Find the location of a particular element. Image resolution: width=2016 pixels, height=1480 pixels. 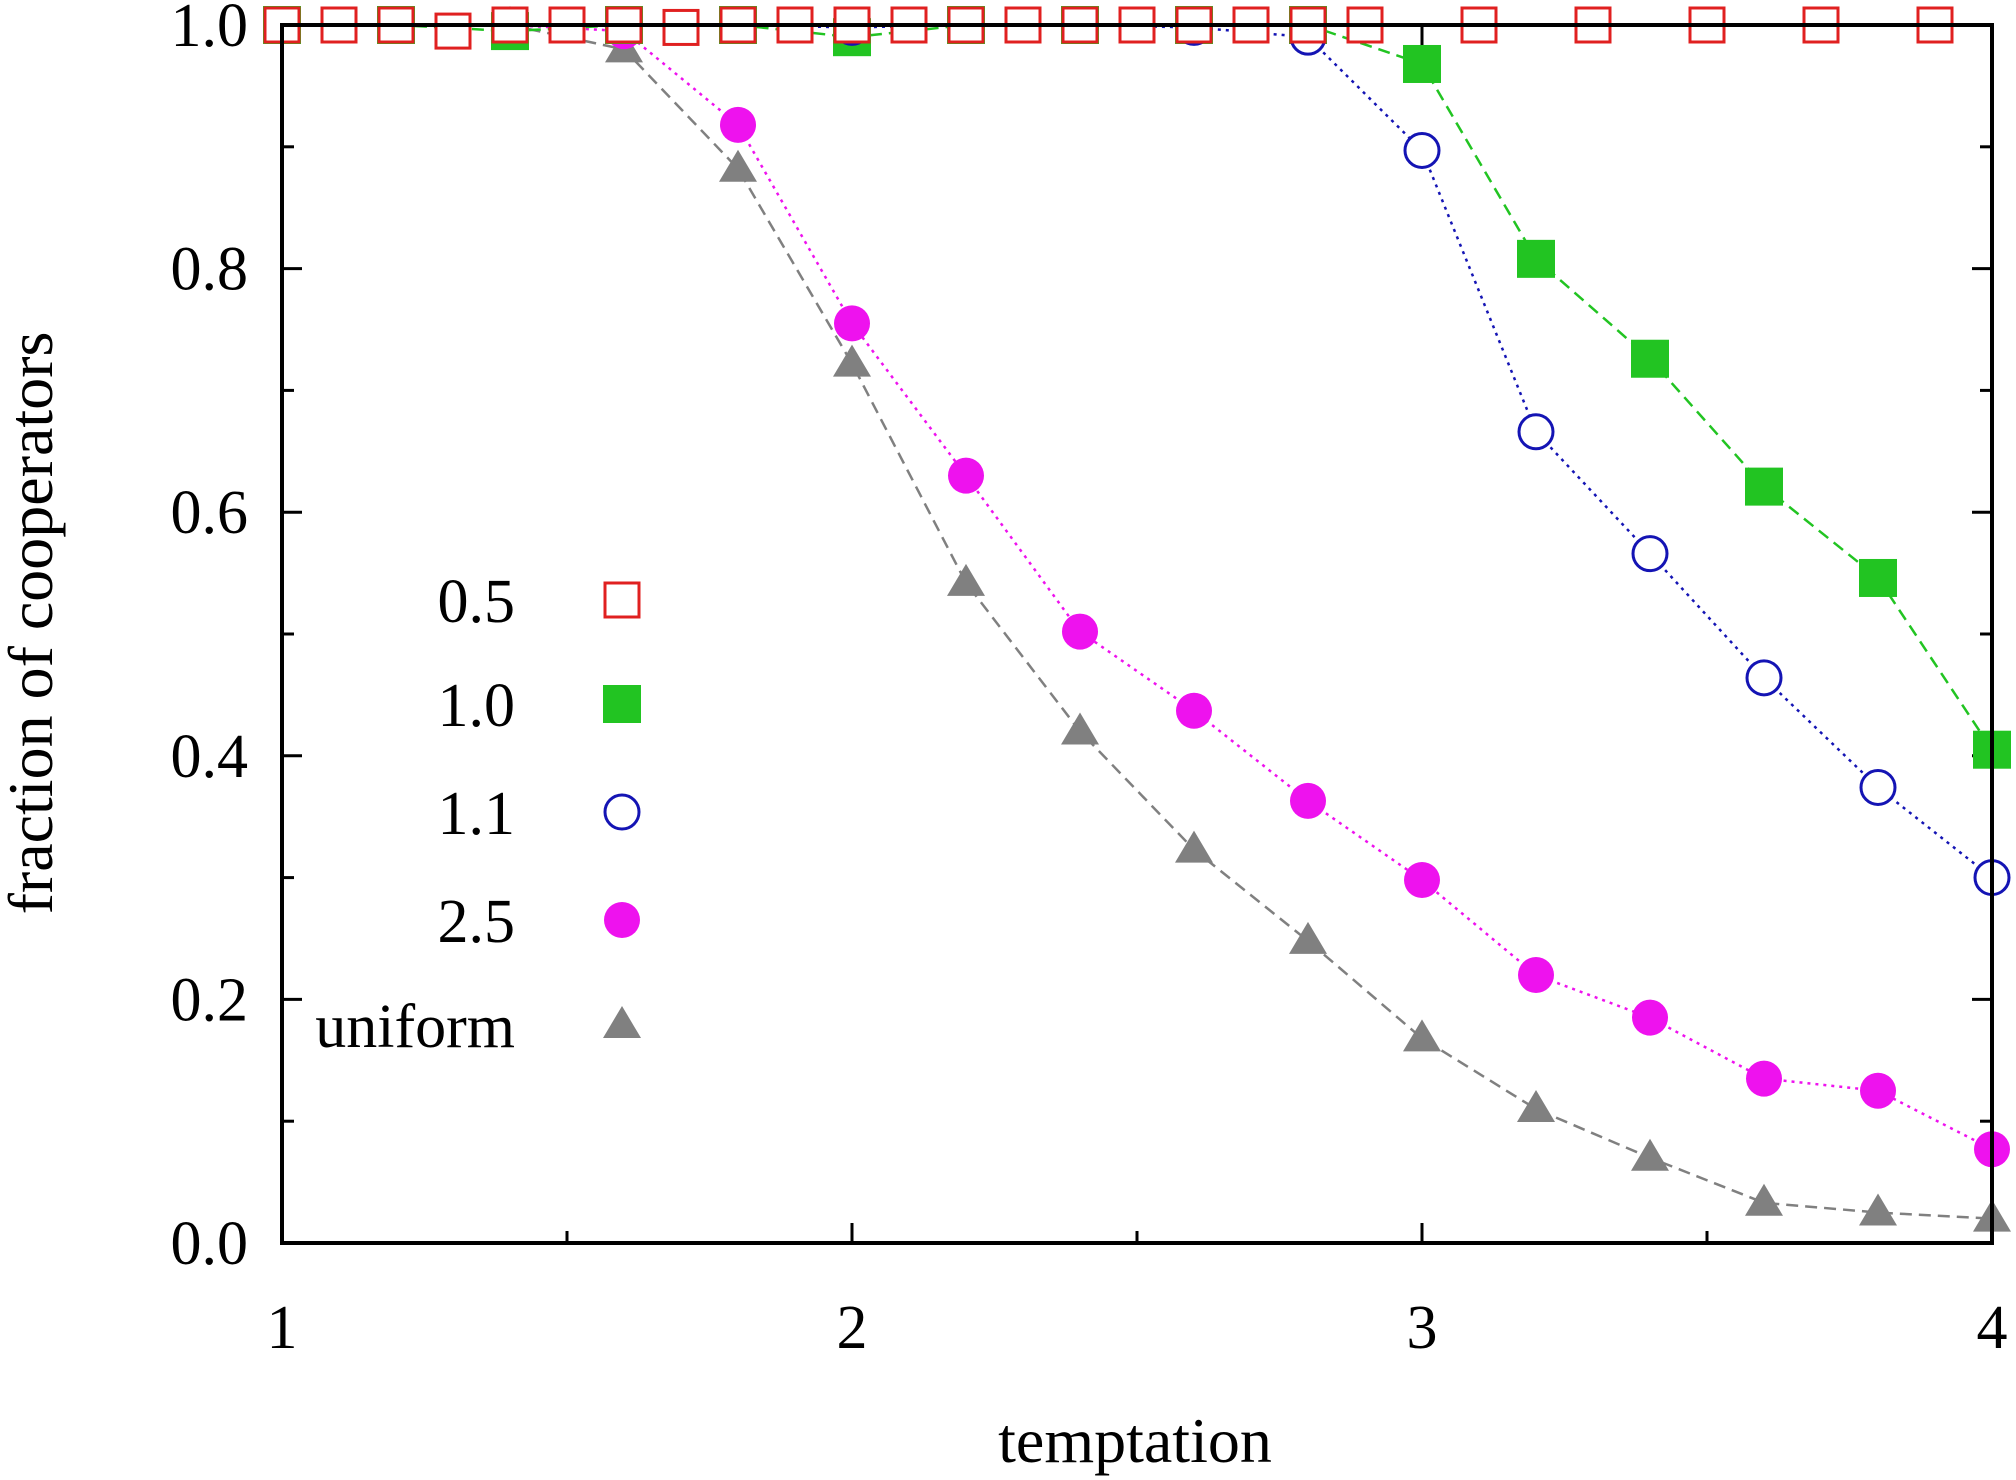

x-axis-label: temptation is located at coordinates (1135, 1440).